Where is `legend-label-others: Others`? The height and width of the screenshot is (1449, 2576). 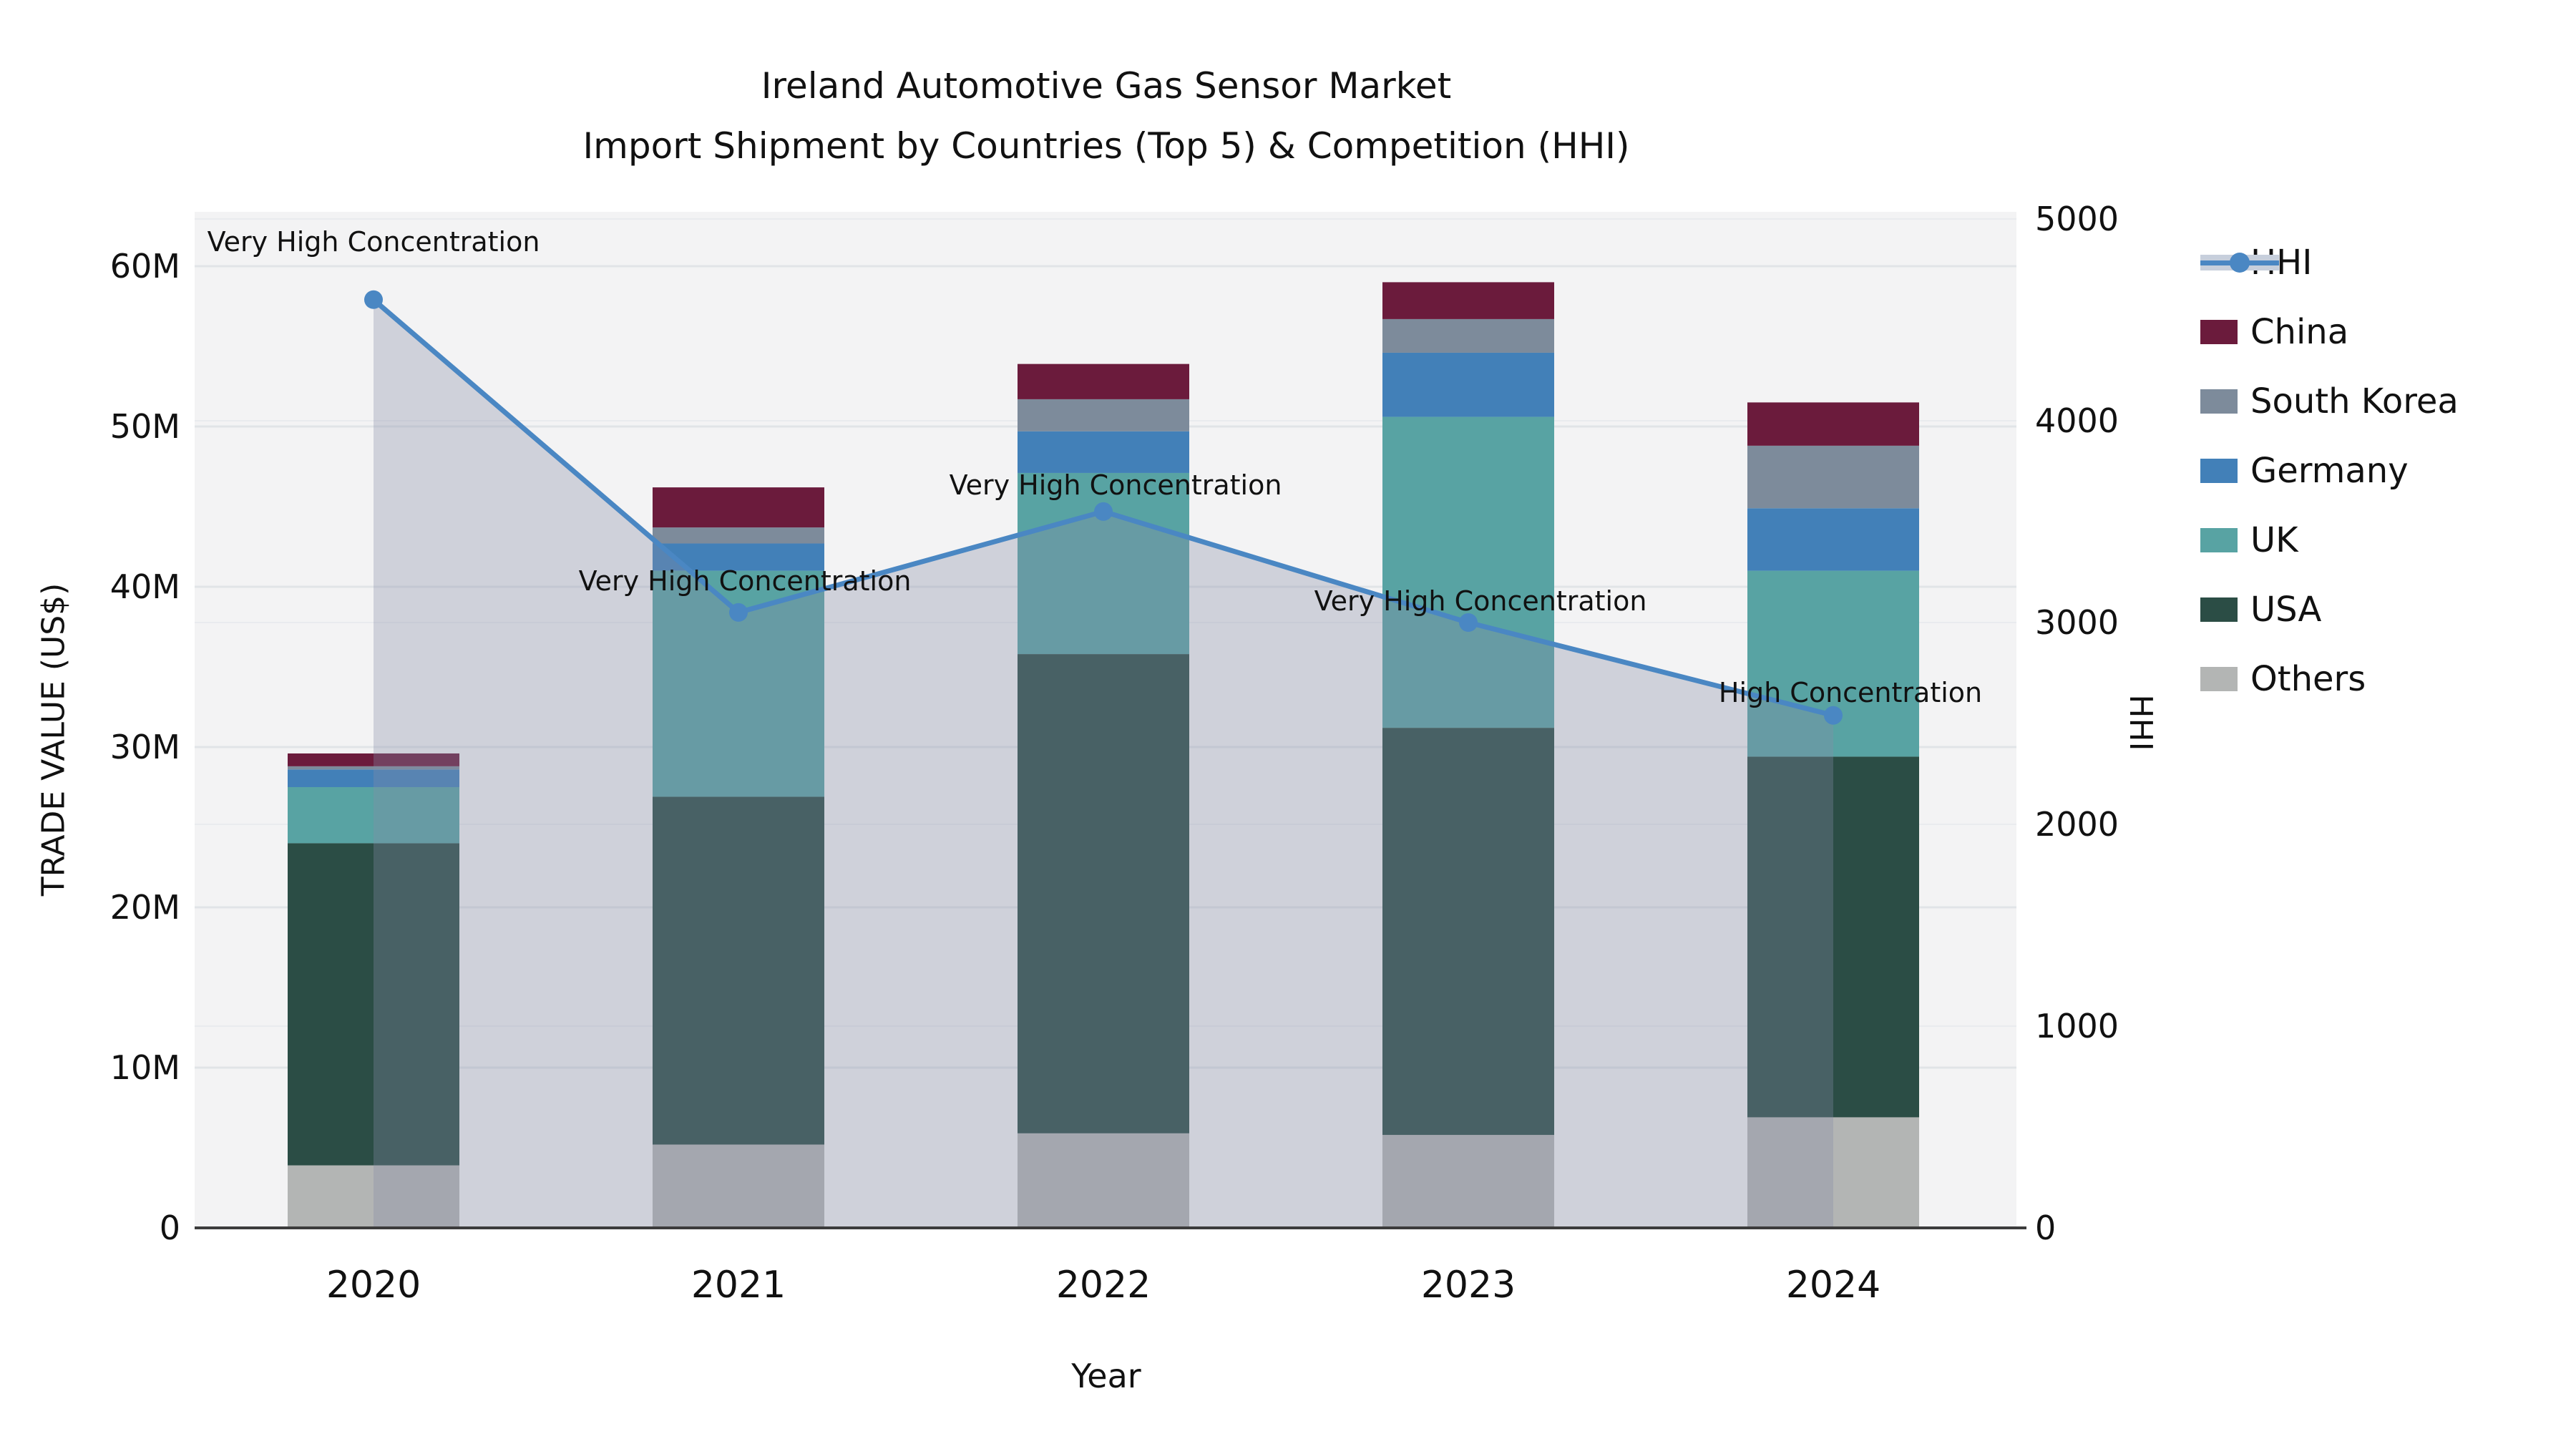 legend-label-others: Others is located at coordinates (2308, 678).